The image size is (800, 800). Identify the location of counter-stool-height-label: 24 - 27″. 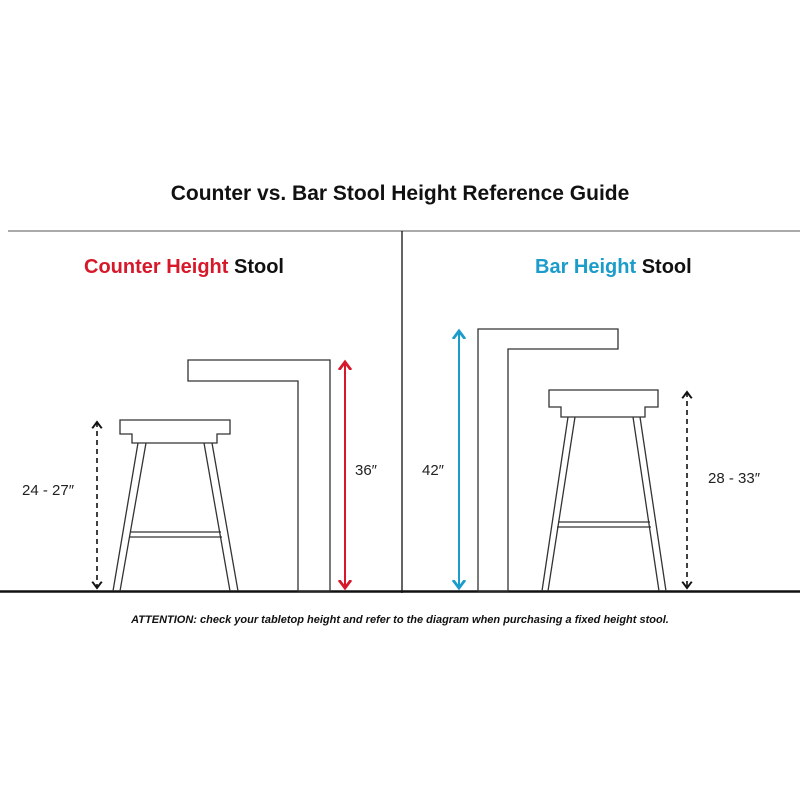
(48, 490).